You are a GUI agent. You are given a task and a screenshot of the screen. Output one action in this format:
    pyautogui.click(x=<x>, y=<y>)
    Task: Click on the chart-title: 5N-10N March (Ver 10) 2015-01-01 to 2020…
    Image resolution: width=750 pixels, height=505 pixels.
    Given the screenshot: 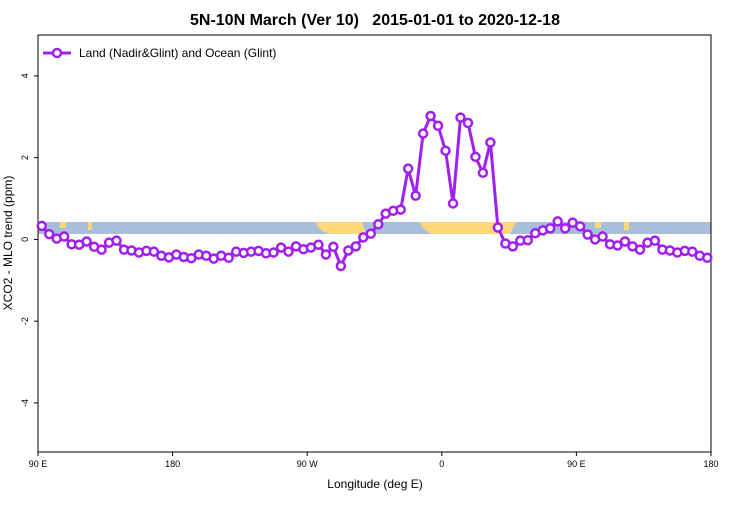 What is the action you would take?
    pyautogui.click(x=375, y=20)
    